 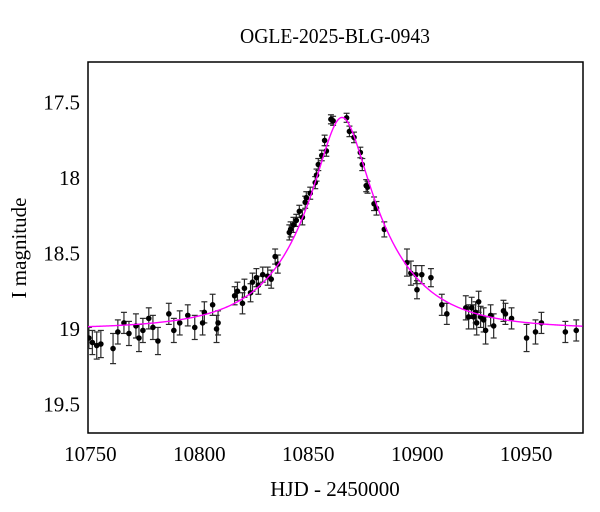 I want to click on x-tick-label: 10900, so click(x=417, y=454).